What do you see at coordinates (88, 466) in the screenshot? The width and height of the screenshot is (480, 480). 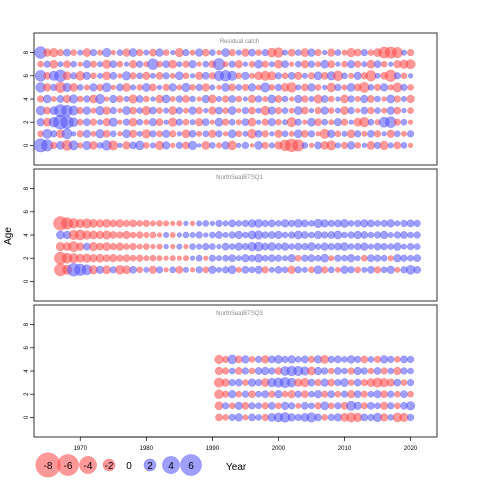 I see `legend-label: -4` at bounding box center [88, 466].